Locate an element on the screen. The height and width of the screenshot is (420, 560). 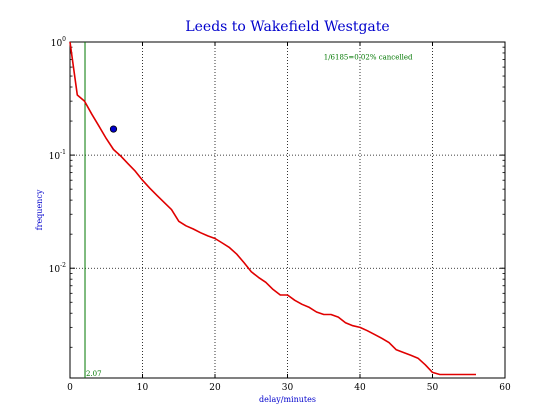
y-axis-label: frequency is located at coordinates (39, 209).